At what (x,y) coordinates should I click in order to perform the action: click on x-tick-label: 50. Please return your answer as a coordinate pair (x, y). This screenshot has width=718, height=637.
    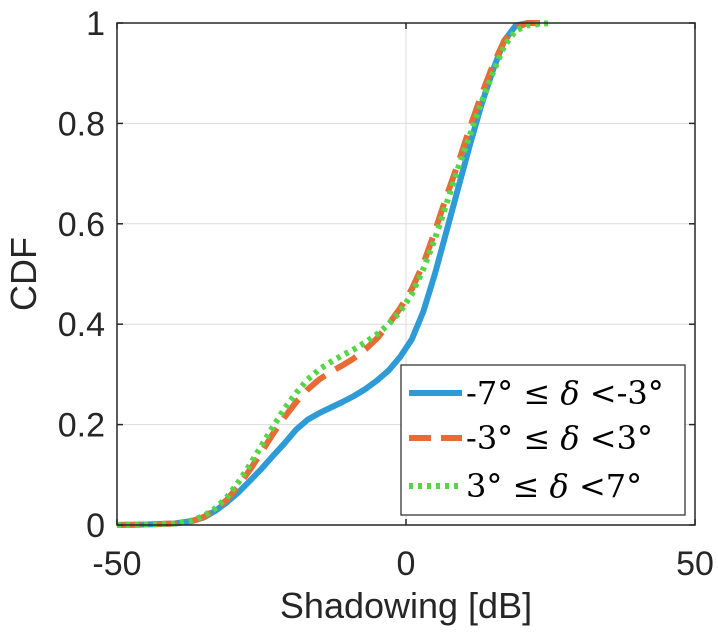
    Looking at the image, I should click on (695, 564).